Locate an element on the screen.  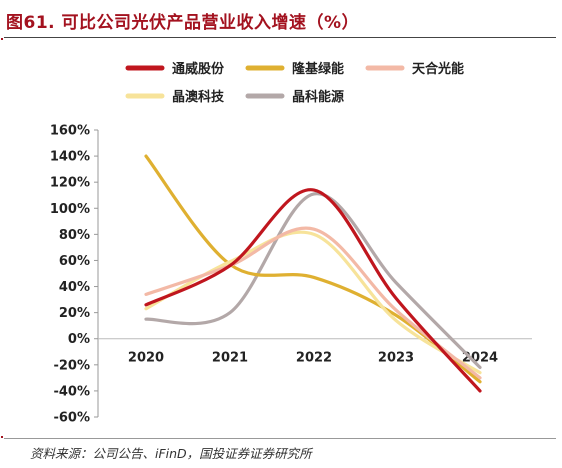
y-tick-label: 120% is located at coordinates (70, 183).